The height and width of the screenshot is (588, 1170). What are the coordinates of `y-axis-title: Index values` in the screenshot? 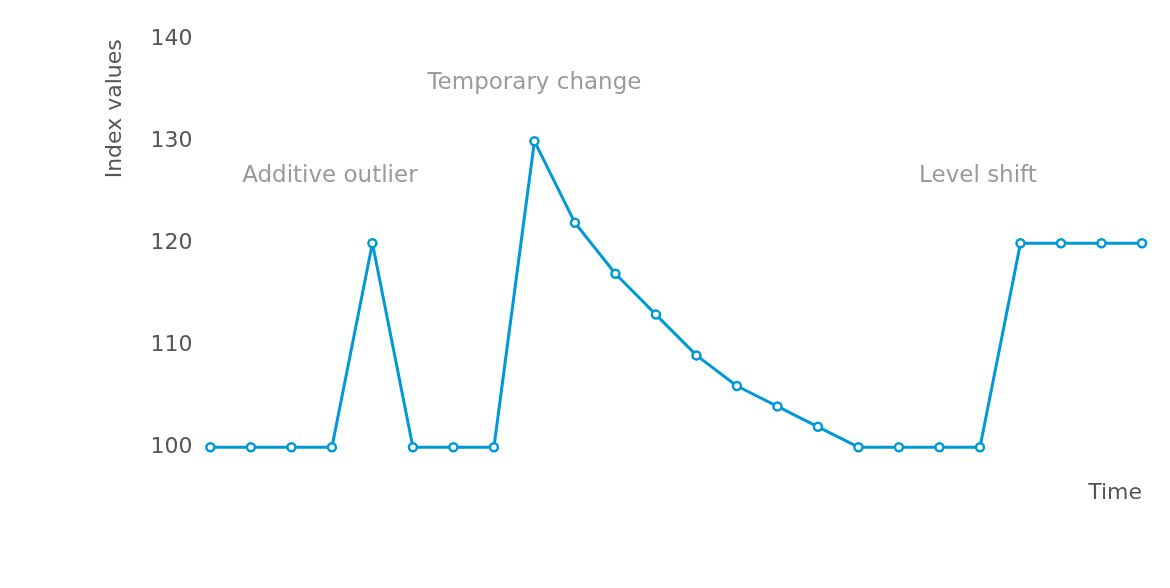 It's located at (113, 109).